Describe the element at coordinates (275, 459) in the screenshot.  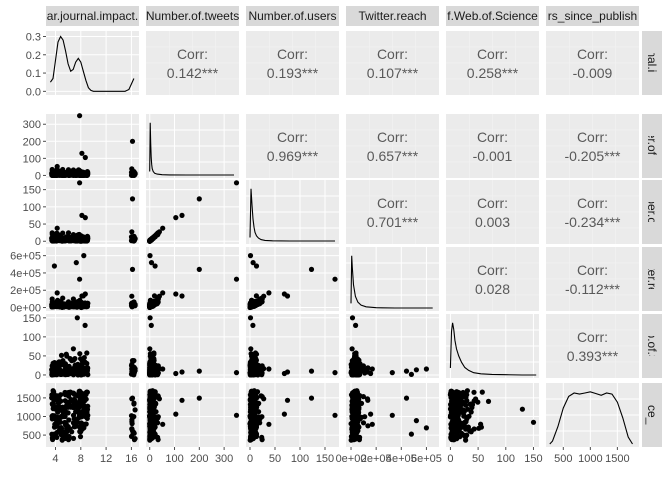
I see `x-tick-label: 50` at that location.